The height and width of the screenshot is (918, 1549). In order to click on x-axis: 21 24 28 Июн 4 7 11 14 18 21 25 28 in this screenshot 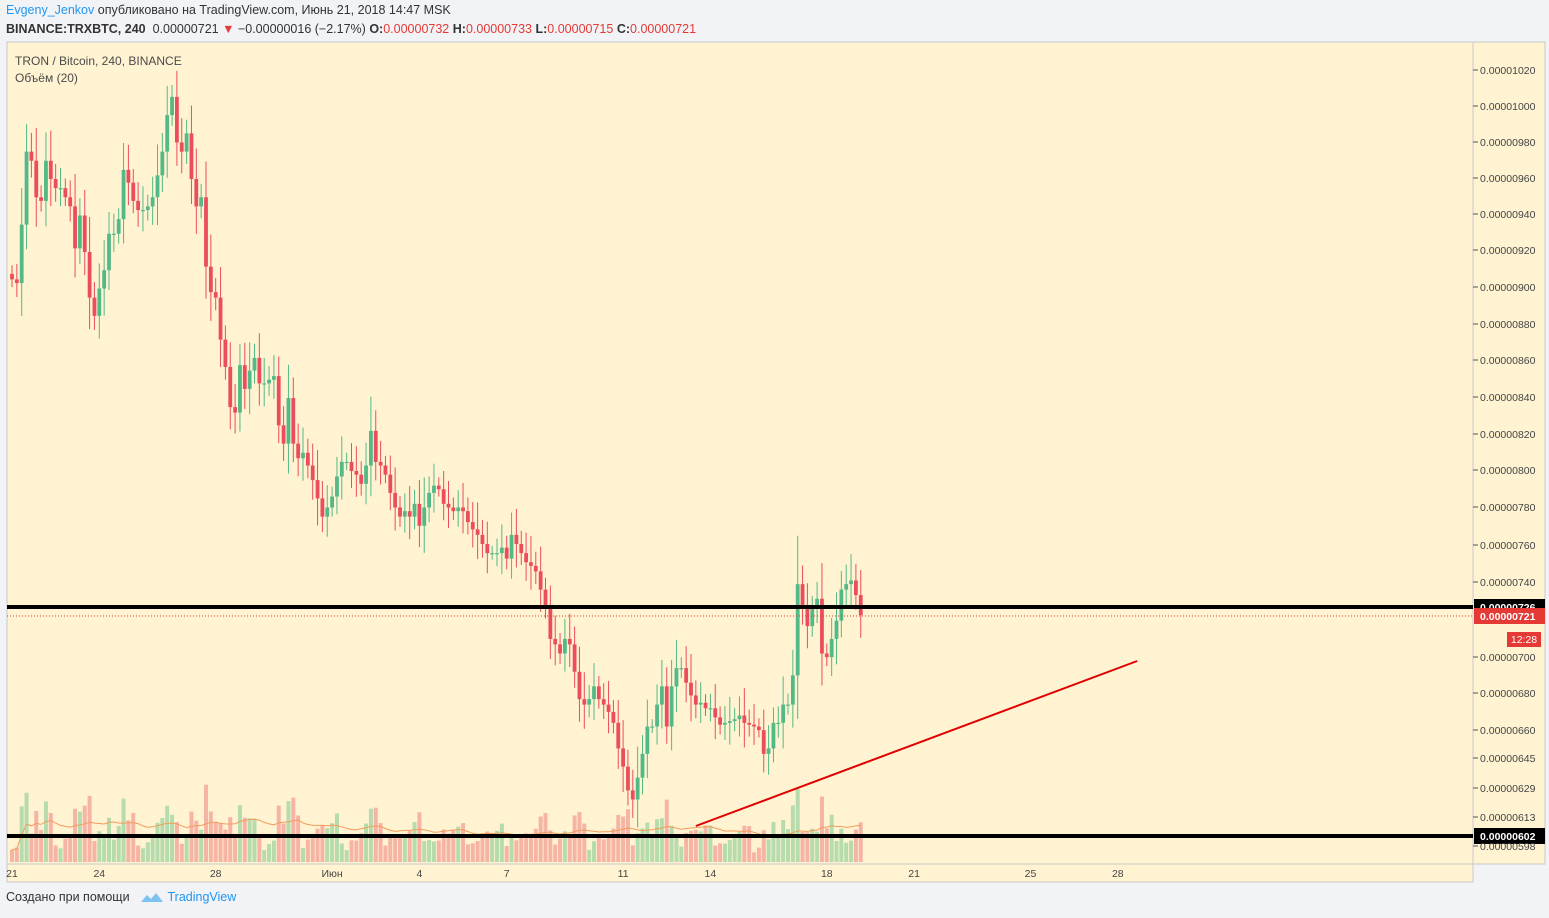, I will do `click(565, 874)`.